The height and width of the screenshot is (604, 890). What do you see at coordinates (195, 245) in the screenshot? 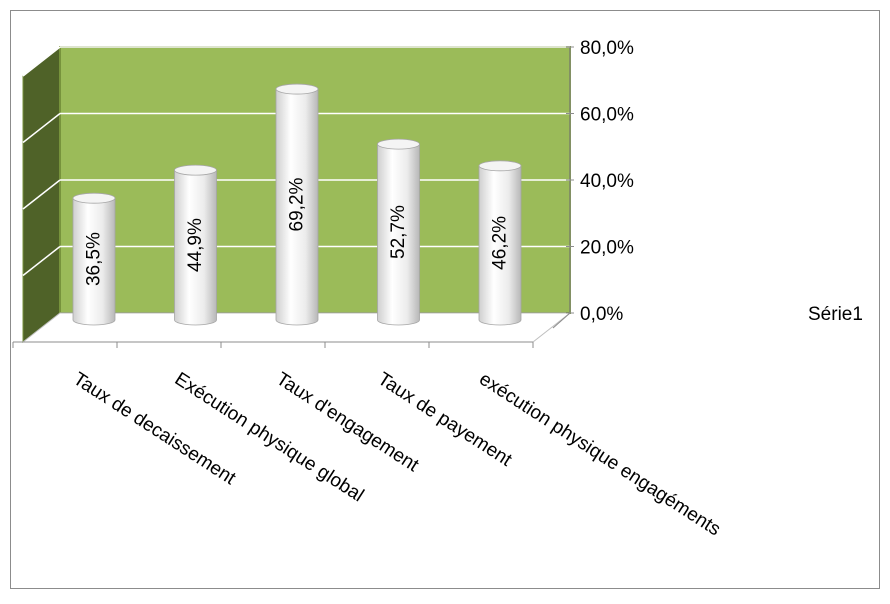
I see `data-label: 44,9%` at bounding box center [195, 245].